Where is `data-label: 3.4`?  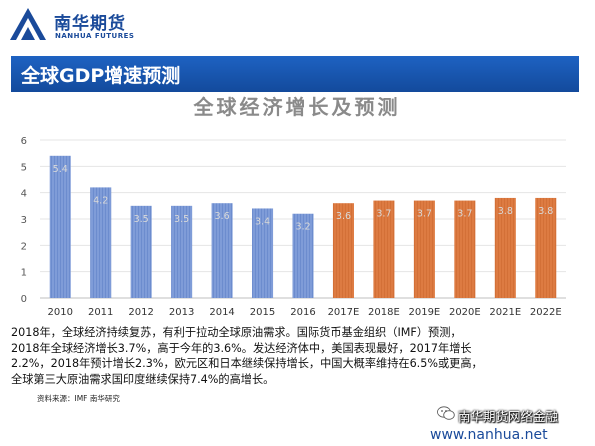 data-label: 3.4 is located at coordinates (262, 221).